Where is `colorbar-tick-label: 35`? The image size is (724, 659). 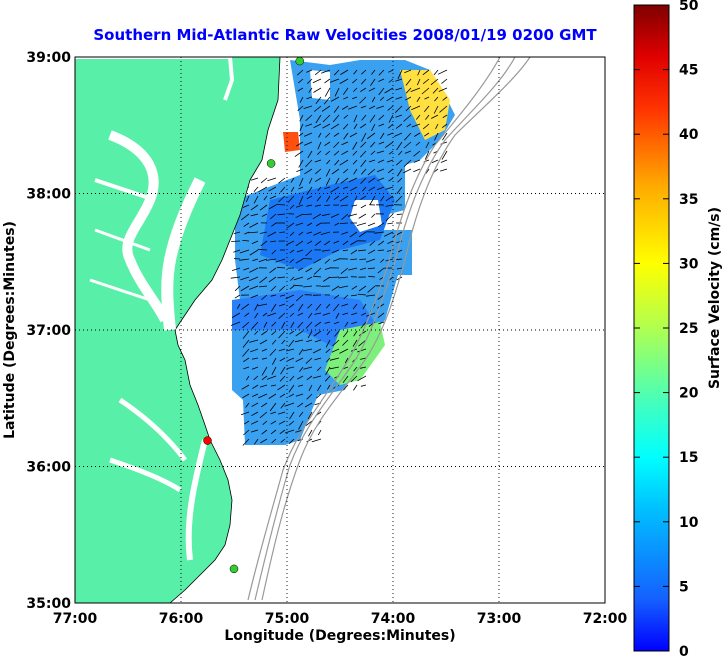 colorbar-tick-label: 35 is located at coordinates (688, 200).